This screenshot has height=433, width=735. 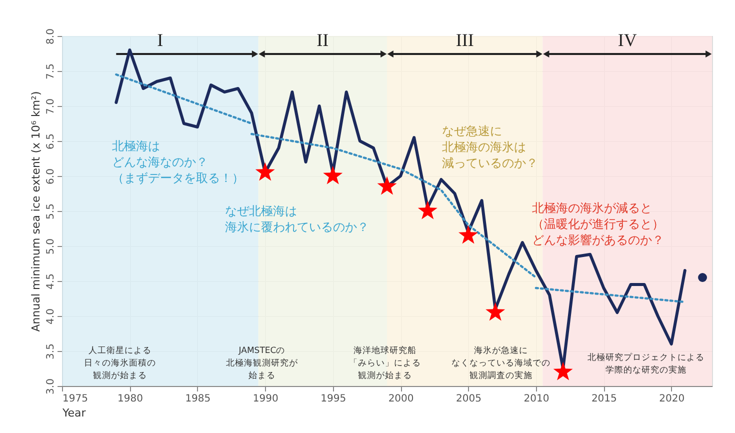 I want to click on annotation: 北極研究プロジェクトによる学際的な研究の実施, so click(x=646, y=364).